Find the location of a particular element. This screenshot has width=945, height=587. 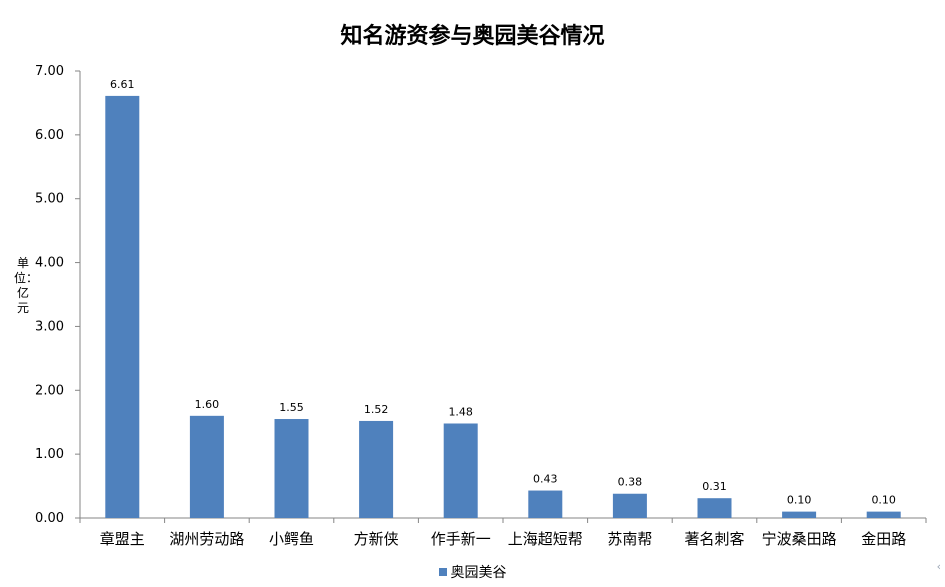

data-label: 1.60 is located at coordinates (207, 404).